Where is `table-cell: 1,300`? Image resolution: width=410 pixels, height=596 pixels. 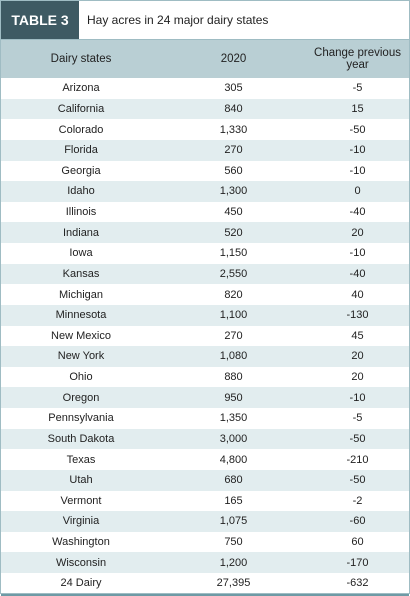 table-cell: 1,300 is located at coordinates (233, 191).